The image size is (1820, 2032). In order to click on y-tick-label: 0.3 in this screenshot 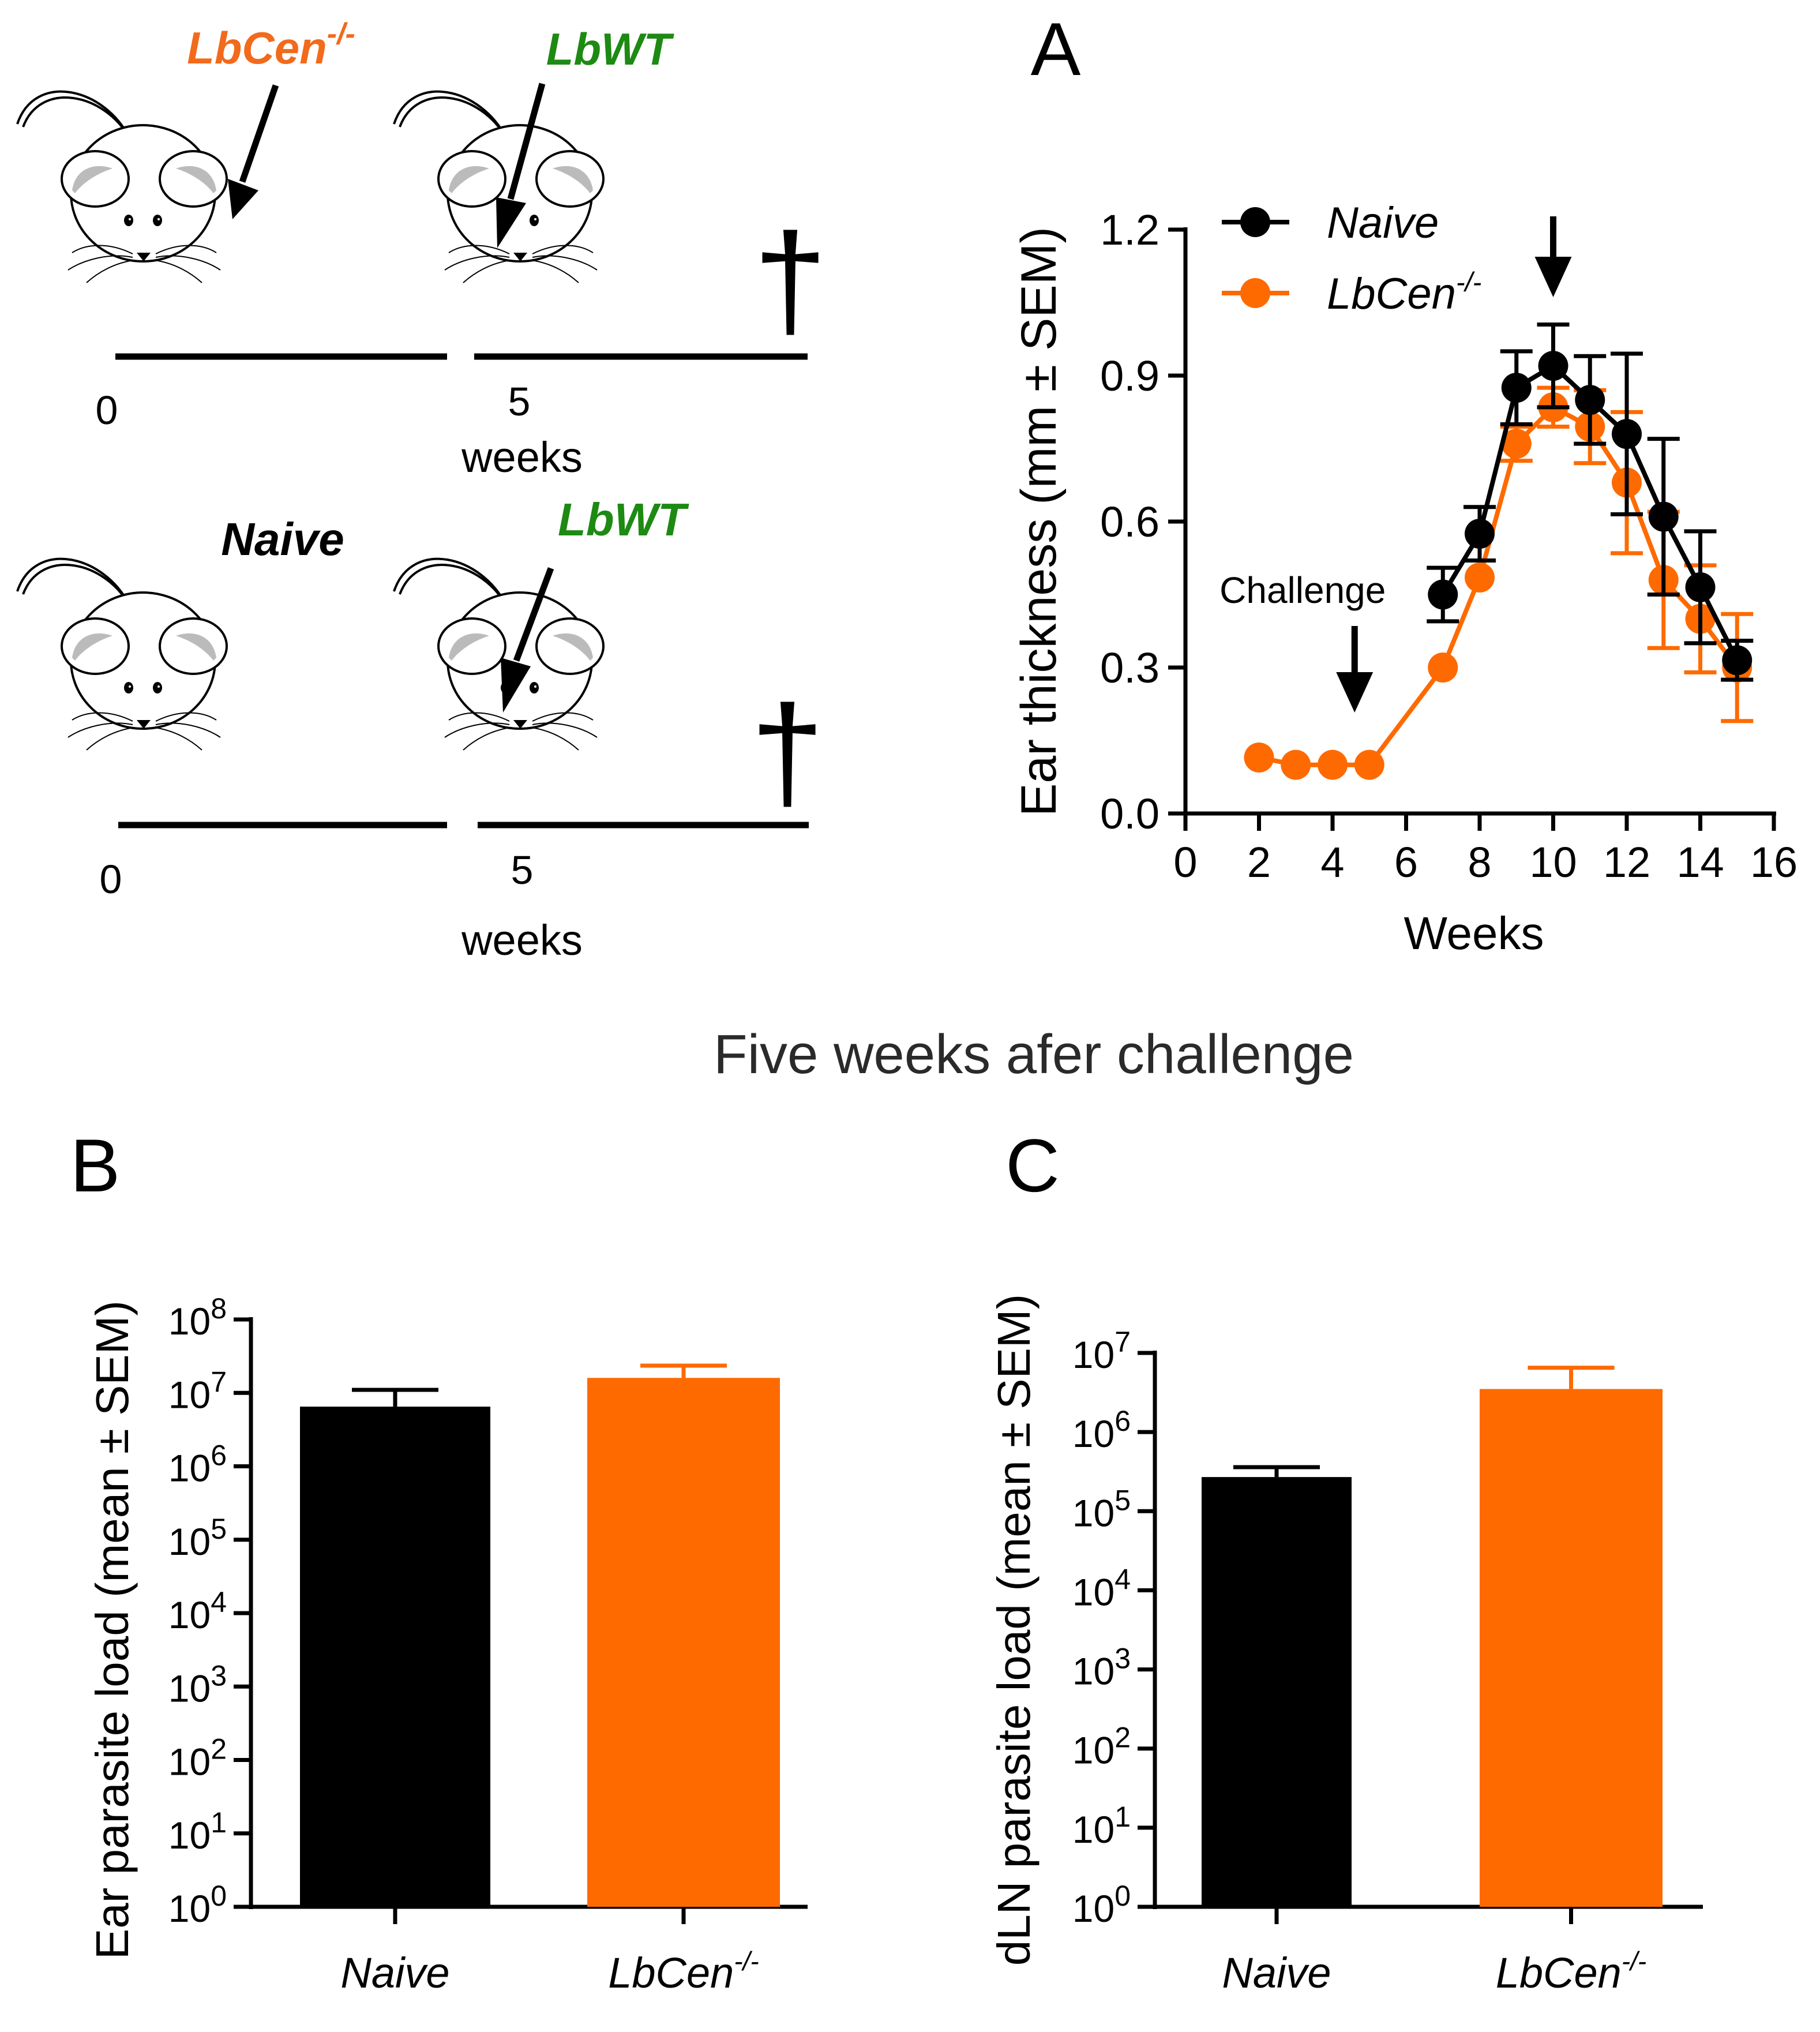, I will do `click(1130, 668)`.